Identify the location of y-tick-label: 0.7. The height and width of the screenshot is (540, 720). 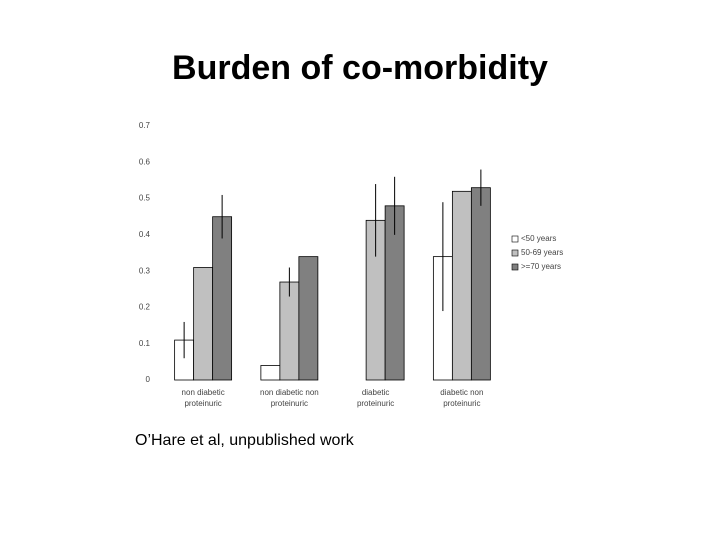
(145, 125).